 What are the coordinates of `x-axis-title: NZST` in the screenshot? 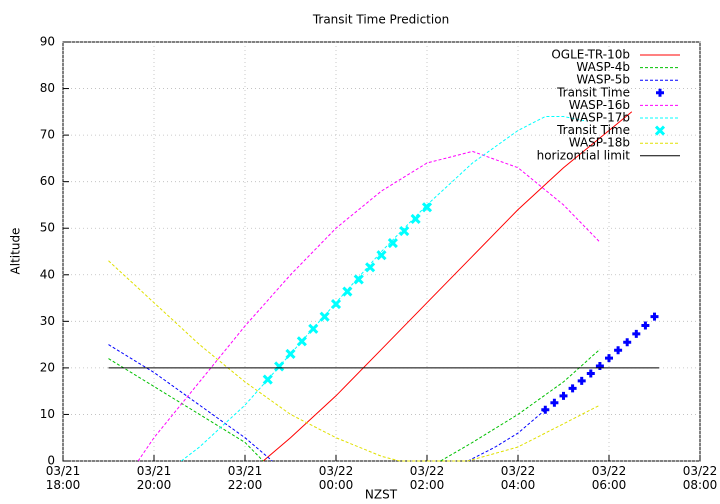 It's located at (381, 495).